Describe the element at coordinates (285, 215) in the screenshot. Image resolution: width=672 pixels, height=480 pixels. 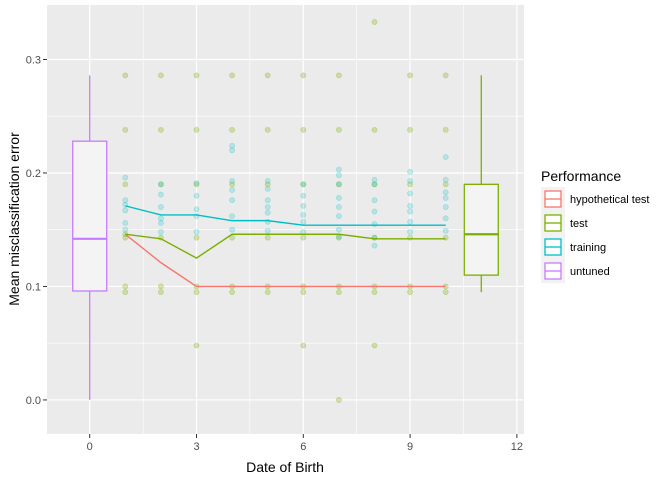
I see `training-line` at that location.